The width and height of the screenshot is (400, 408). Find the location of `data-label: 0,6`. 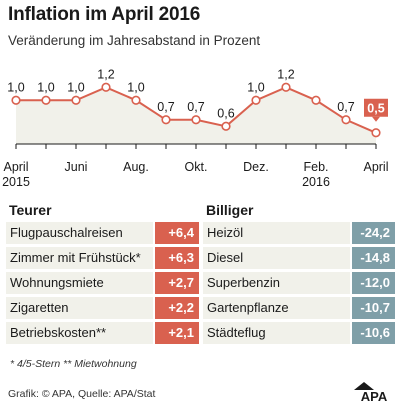

data-label: 0,6 is located at coordinates (225, 113).